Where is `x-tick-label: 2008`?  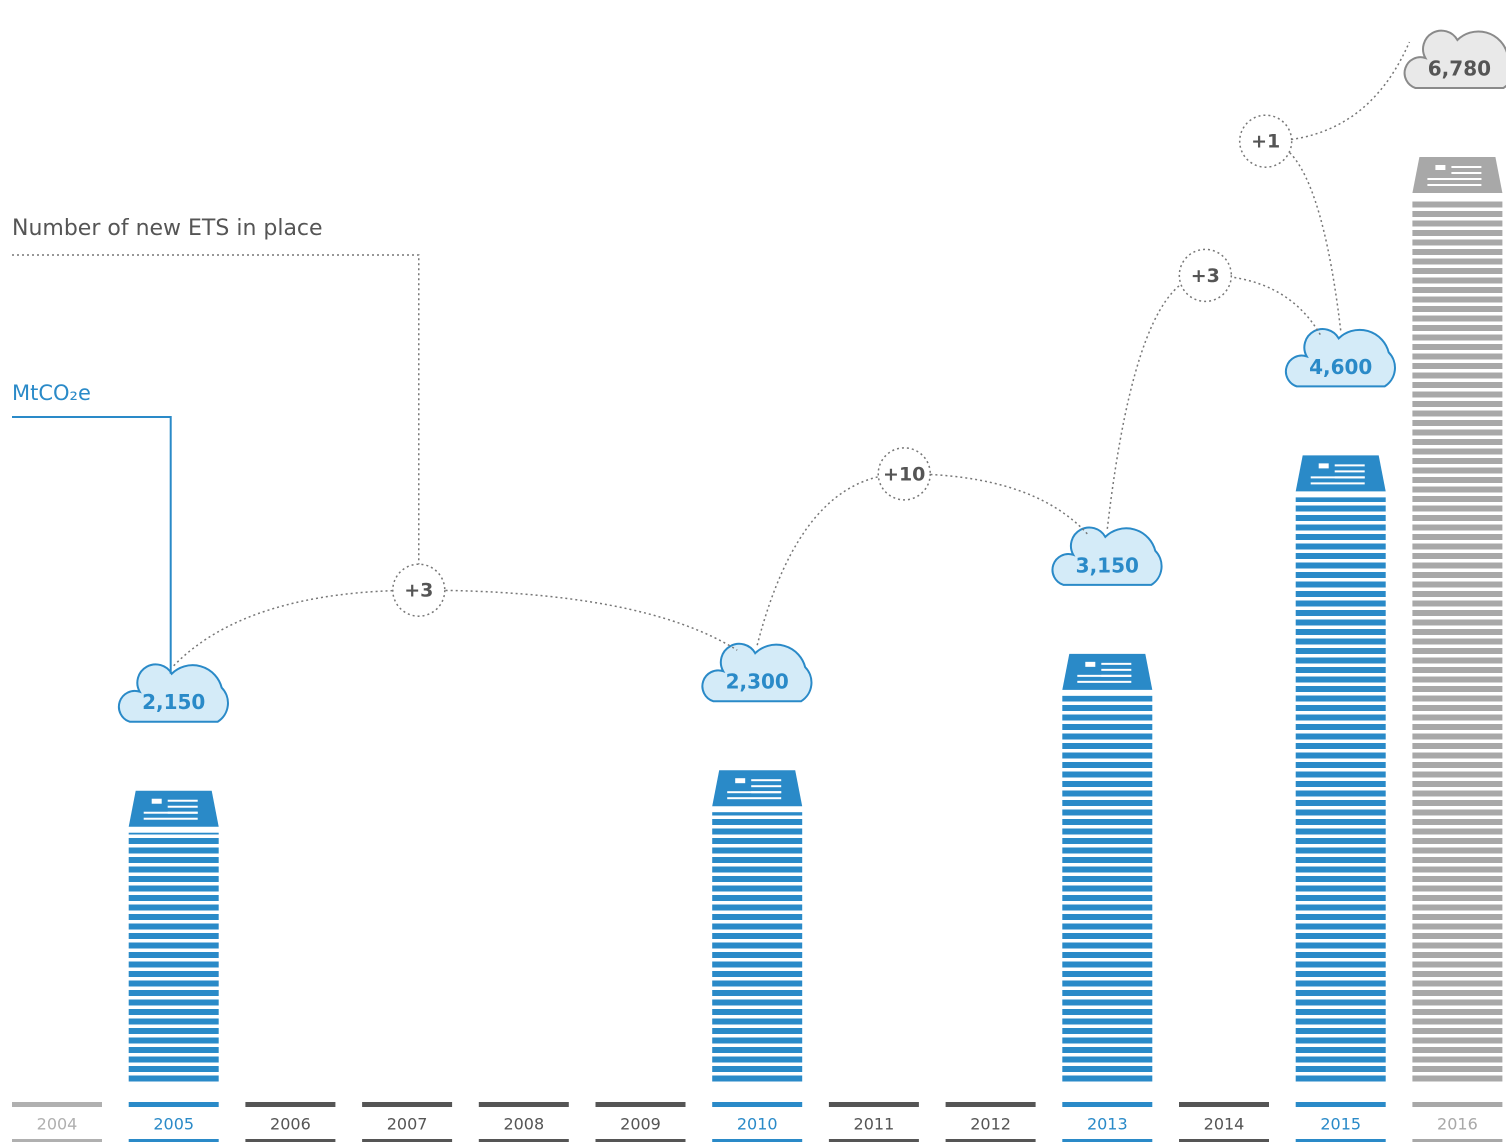 x-tick-label: 2008 is located at coordinates (523, 1124).